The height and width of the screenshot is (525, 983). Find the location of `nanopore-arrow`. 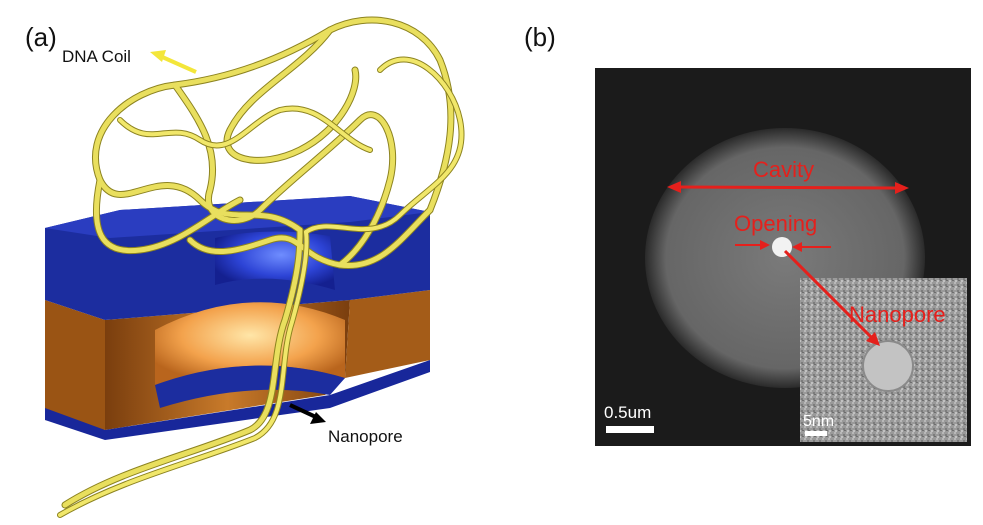

nanopore-arrow is located at coordinates (307, 413).